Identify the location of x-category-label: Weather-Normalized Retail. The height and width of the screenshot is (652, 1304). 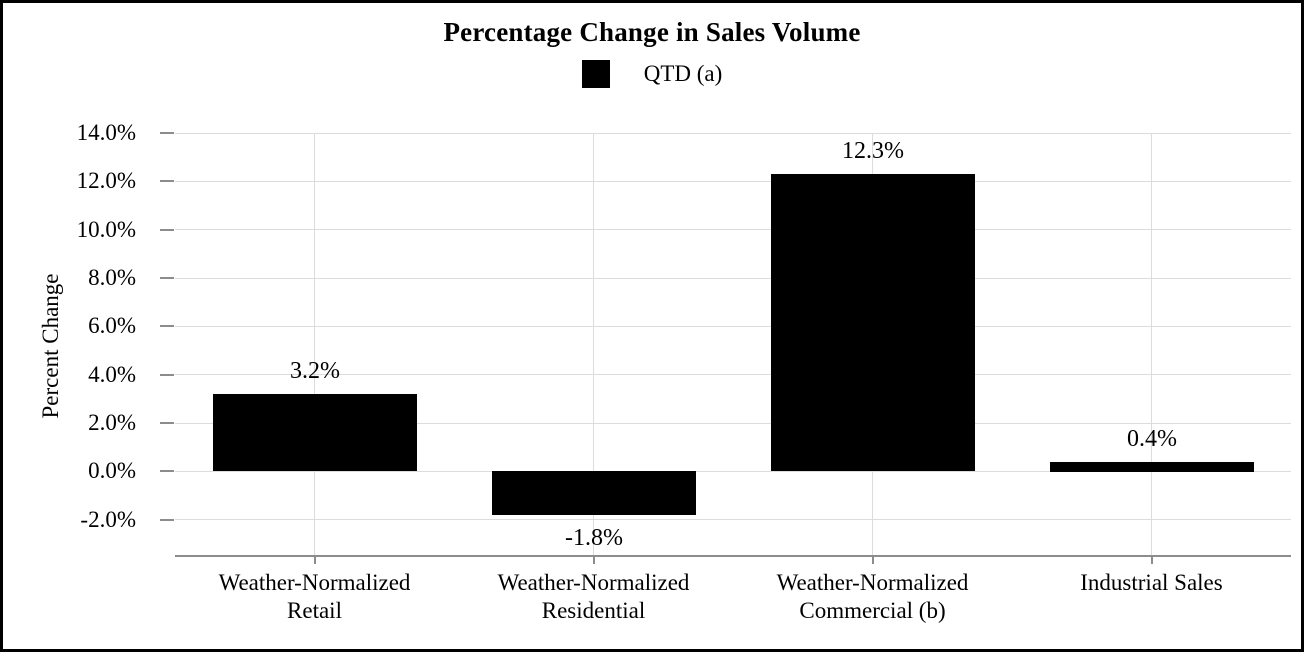
(315, 597).